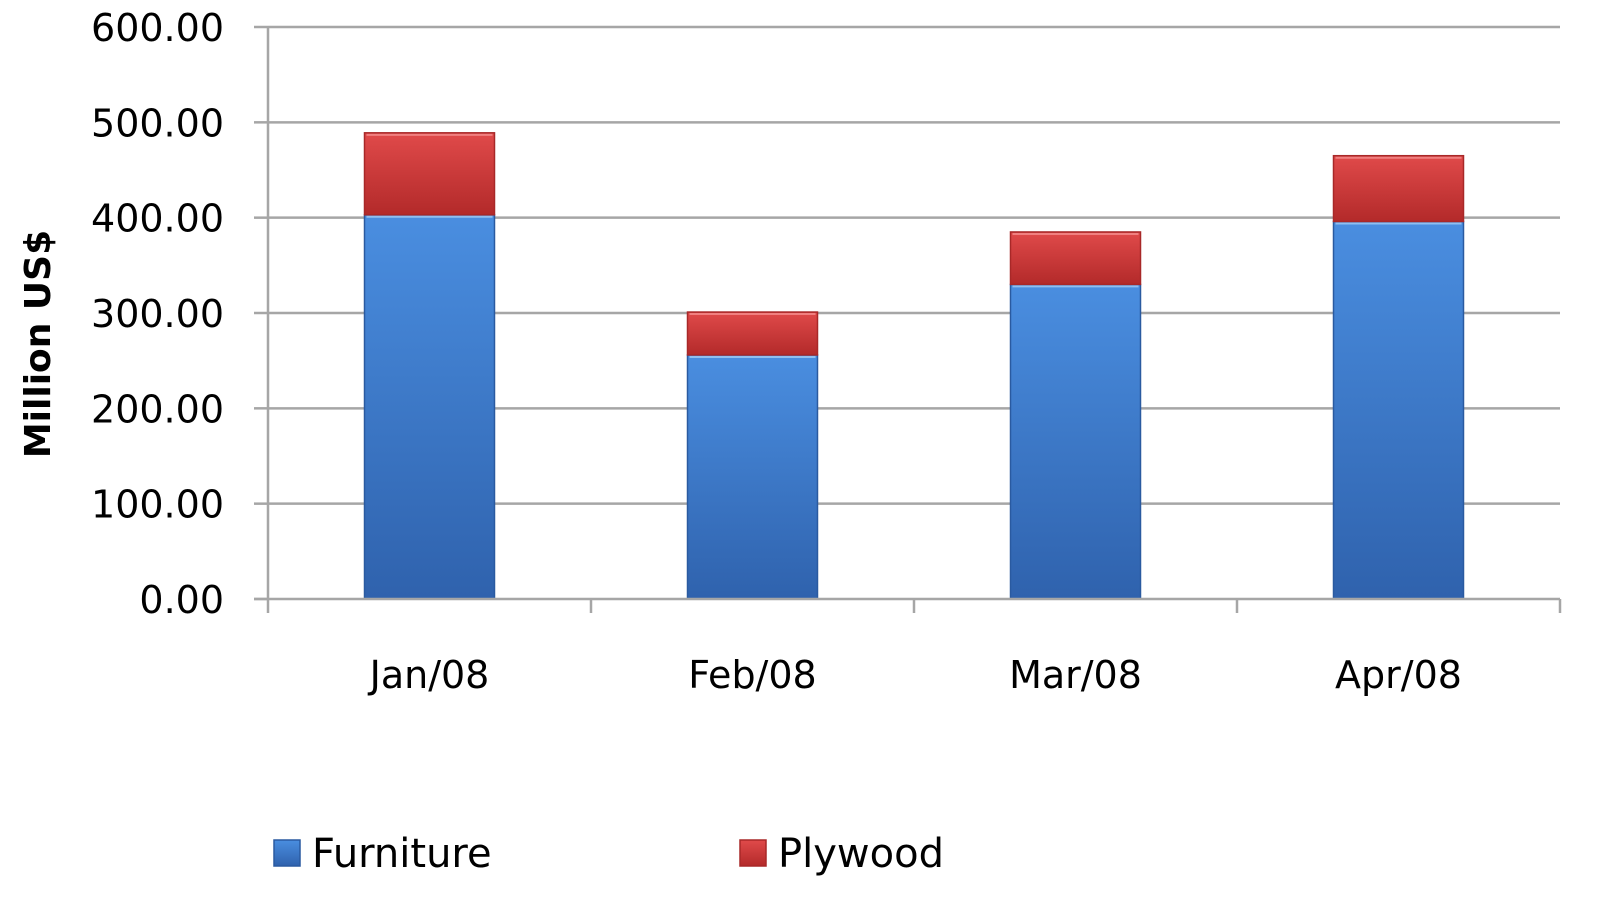  I want to click on x-axis-tick-labels: Jan/08 Feb/08 Mar/08 Apr/08, so click(915, 675).